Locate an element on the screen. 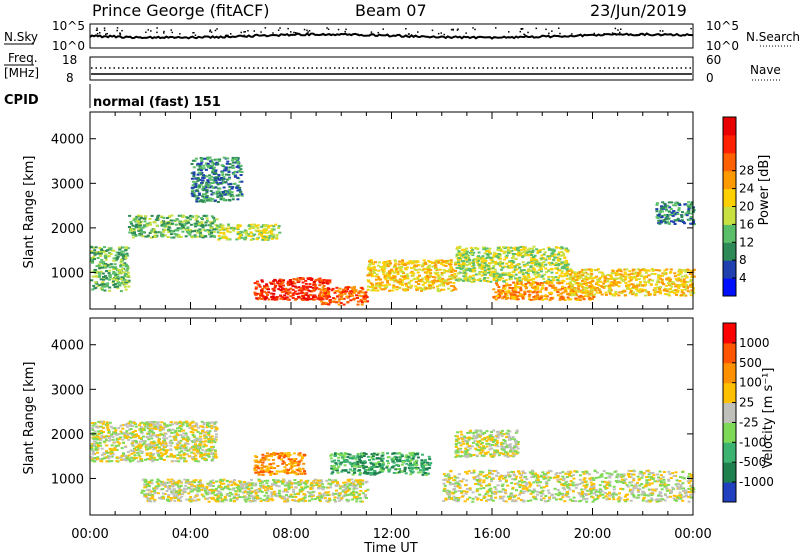  power-colorbar-label: Power [dB] is located at coordinates (764, 190).